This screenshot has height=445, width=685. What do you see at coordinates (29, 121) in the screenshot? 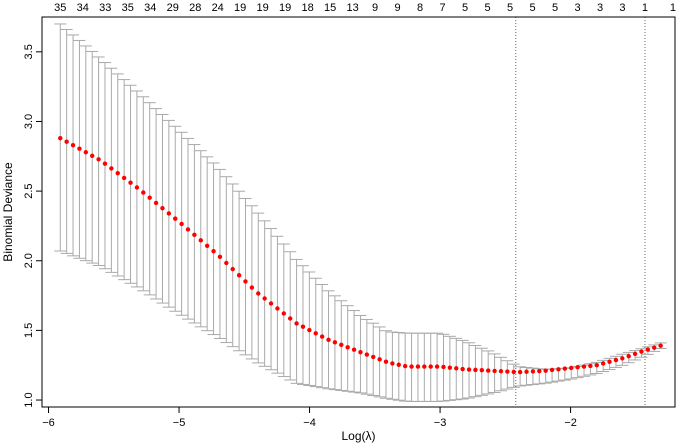
I see `y-tick-label: 3.0` at bounding box center [29, 121].